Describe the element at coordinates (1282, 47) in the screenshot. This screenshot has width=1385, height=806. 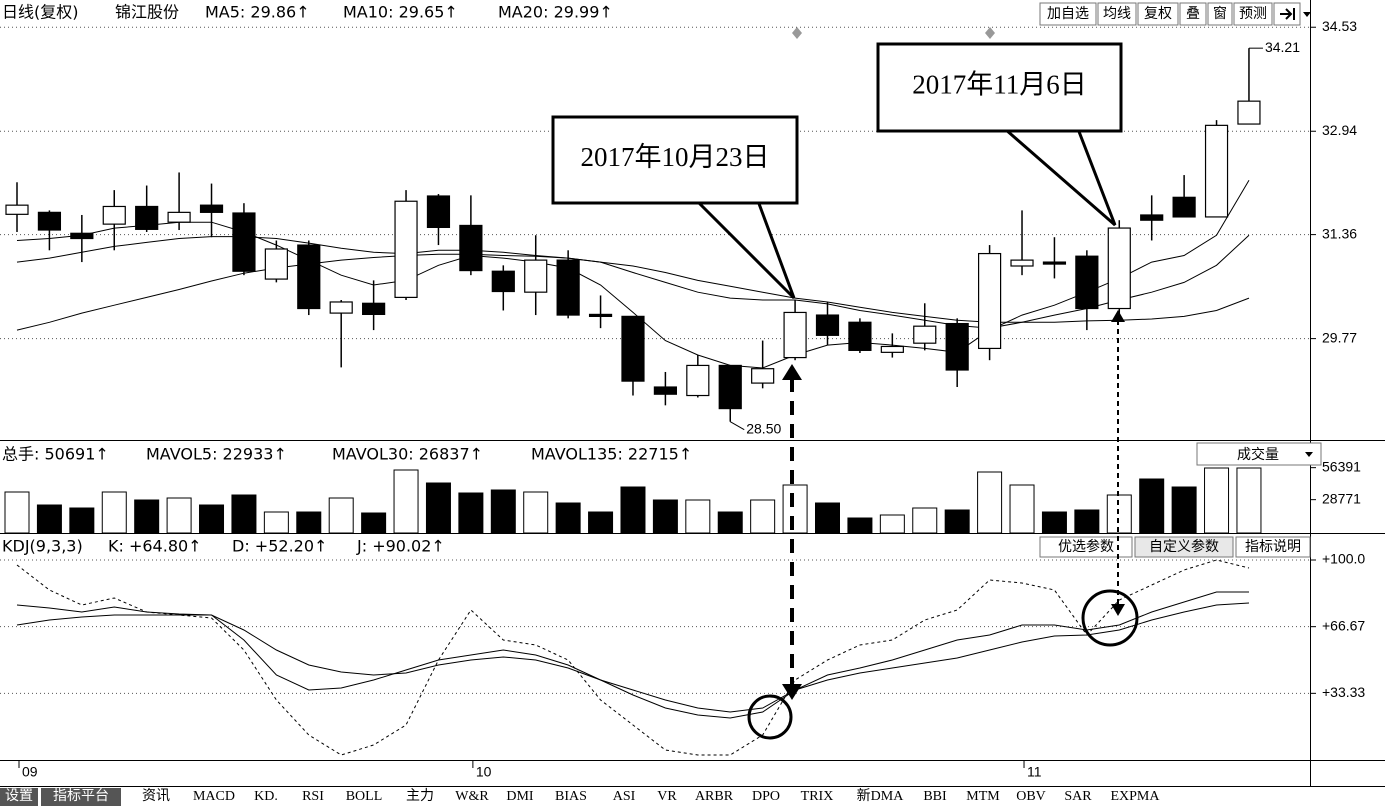
I see `high-marker-label: 34.21` at that location.